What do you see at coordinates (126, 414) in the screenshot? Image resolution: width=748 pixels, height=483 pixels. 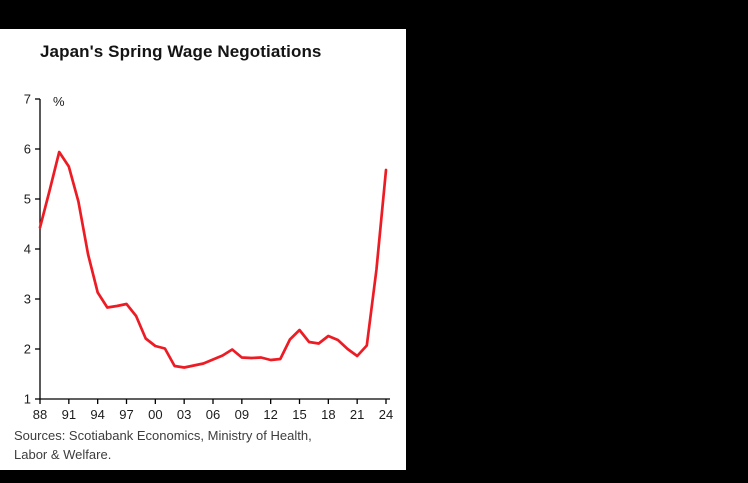 I see `x-tick-label: 97` at bounding box center [126, 414].